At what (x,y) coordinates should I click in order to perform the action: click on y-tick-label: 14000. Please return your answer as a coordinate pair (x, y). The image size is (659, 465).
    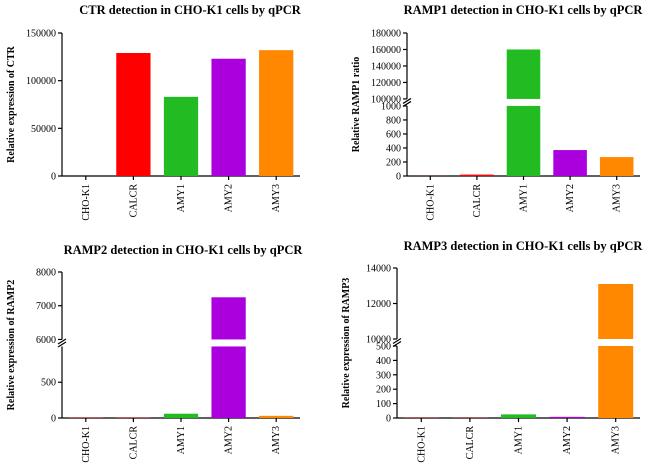
    Looking at the image, I should click on (378, 269).